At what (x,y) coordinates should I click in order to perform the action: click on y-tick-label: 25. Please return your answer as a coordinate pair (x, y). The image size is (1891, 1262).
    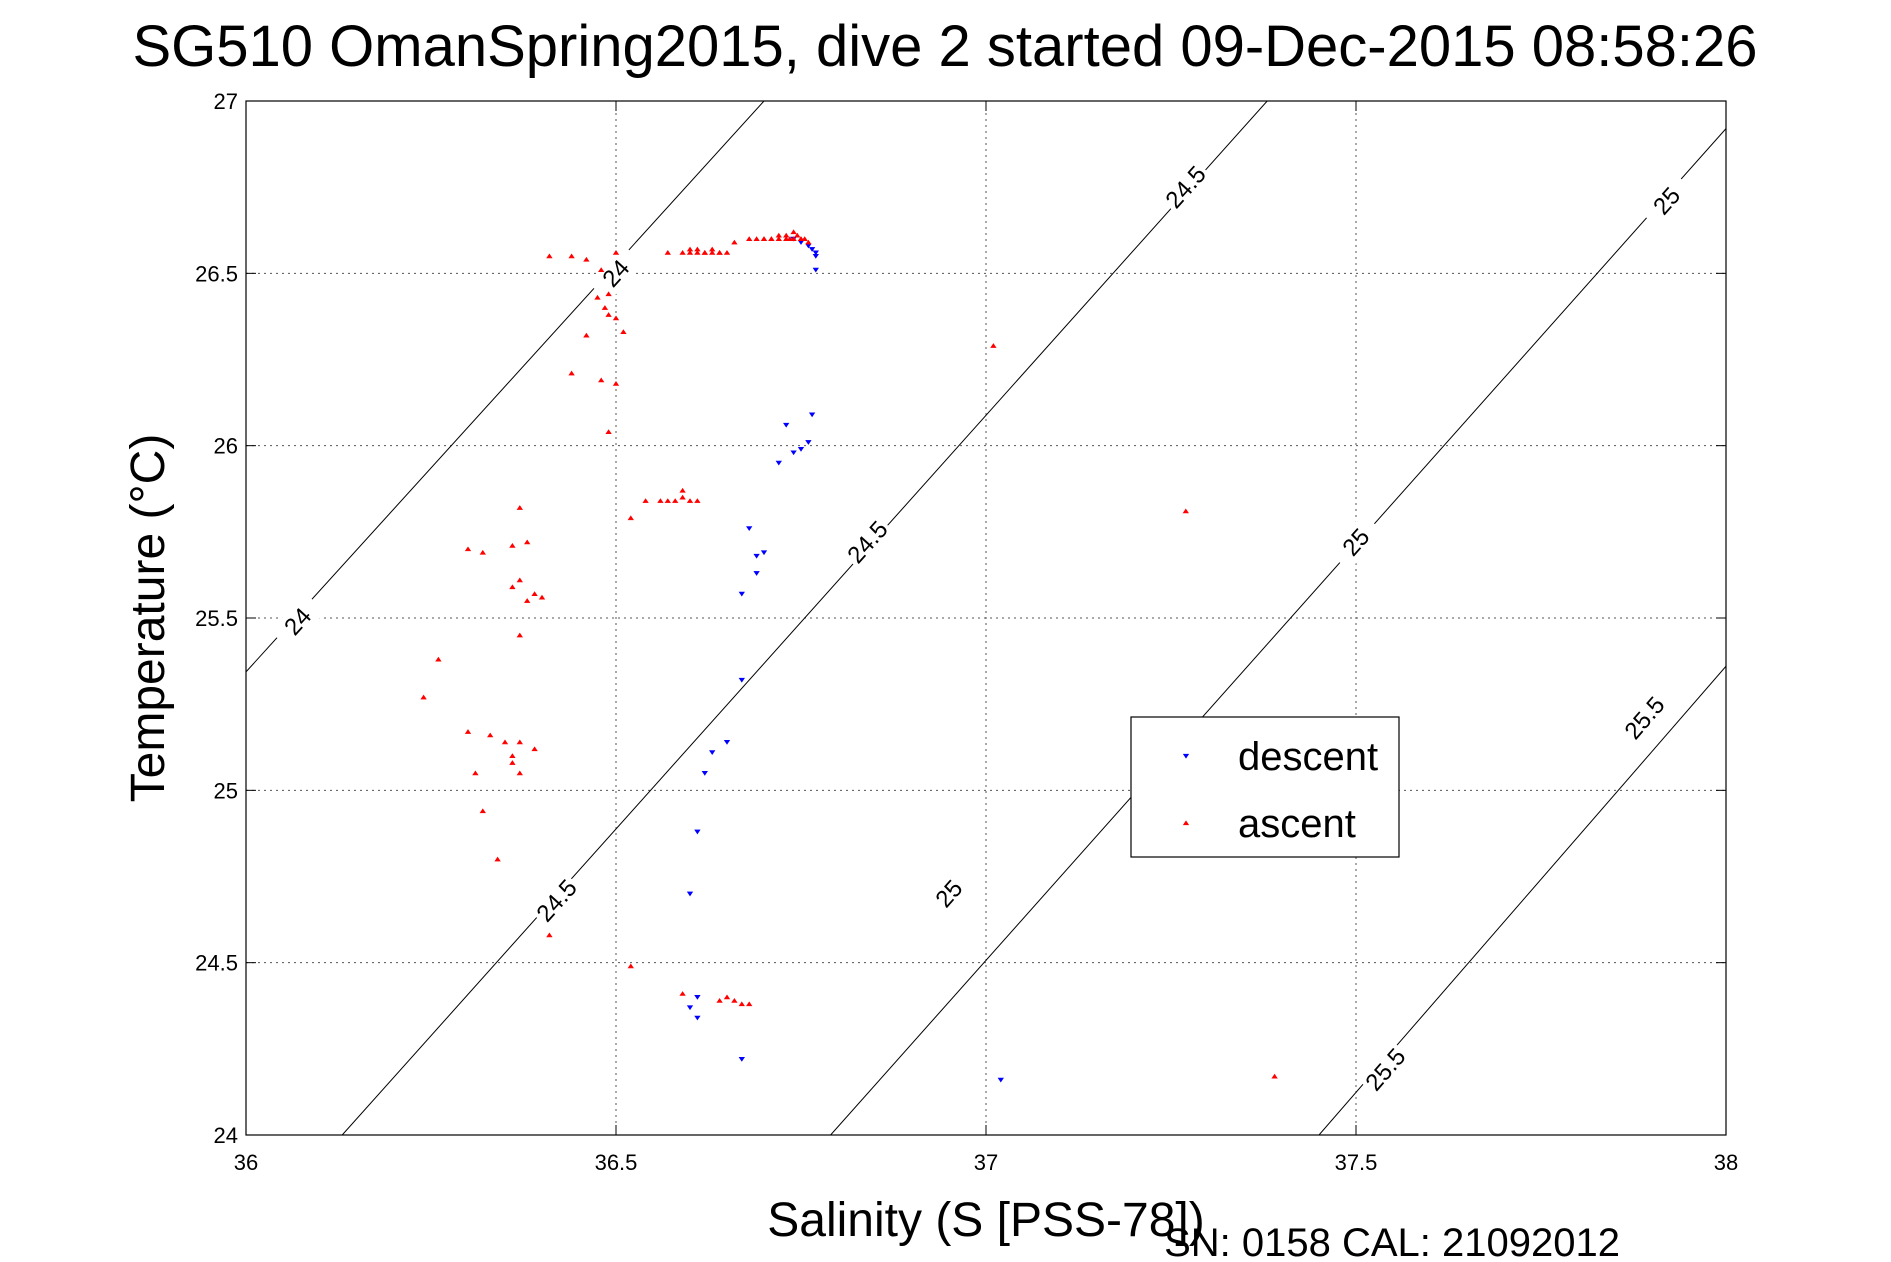
    Looking at the image, I should click on (226, 790).